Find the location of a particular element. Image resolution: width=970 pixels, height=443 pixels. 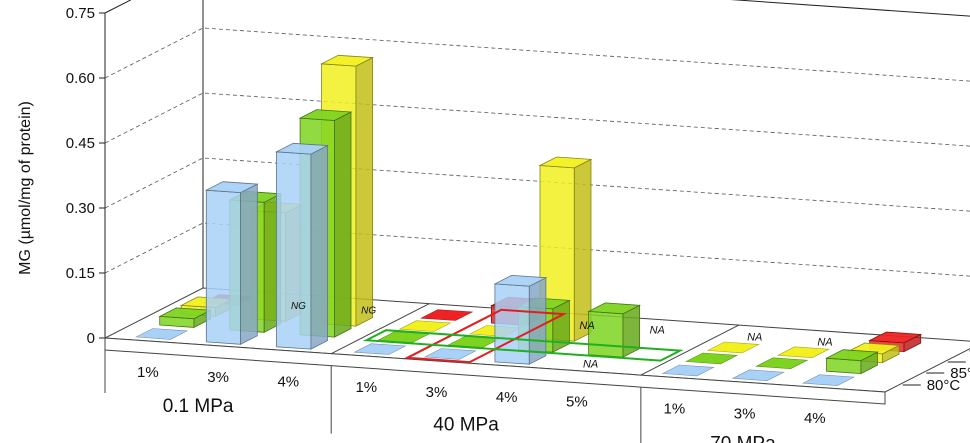

highlight-row is located at coordinates (523, 345).